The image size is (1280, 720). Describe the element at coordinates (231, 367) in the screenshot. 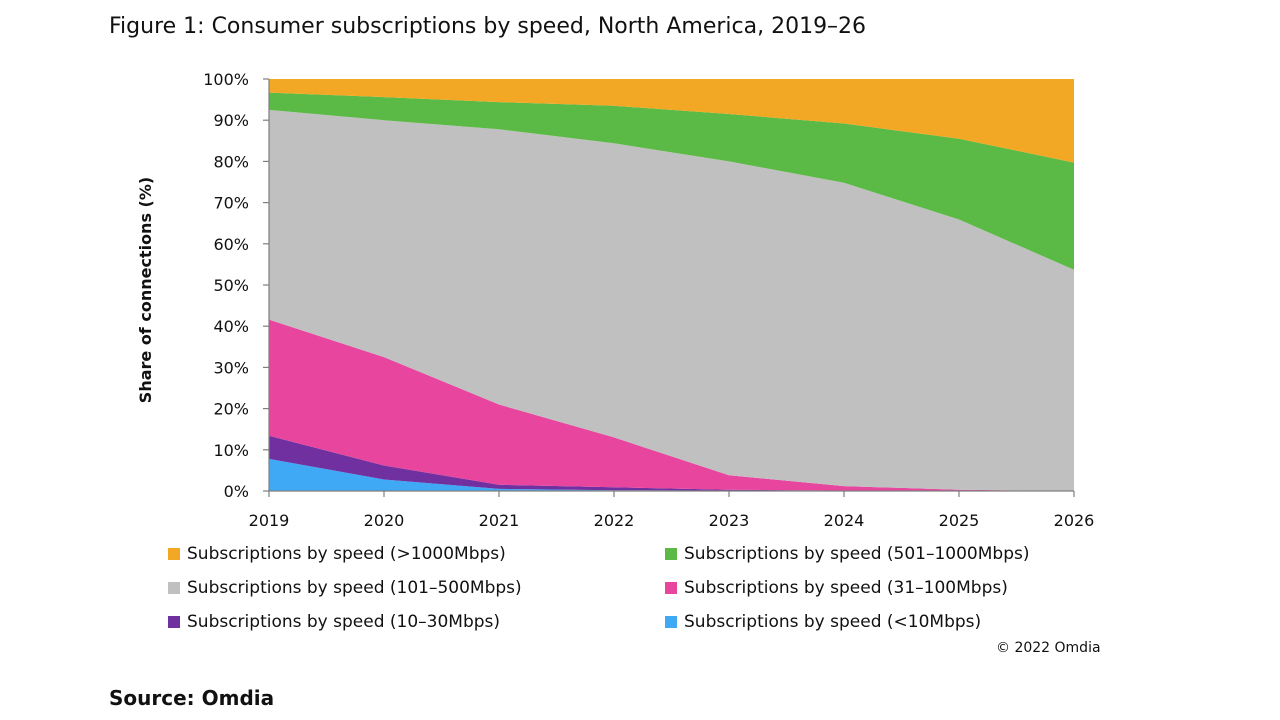

I see `y-tick-label: 30%` at that location.